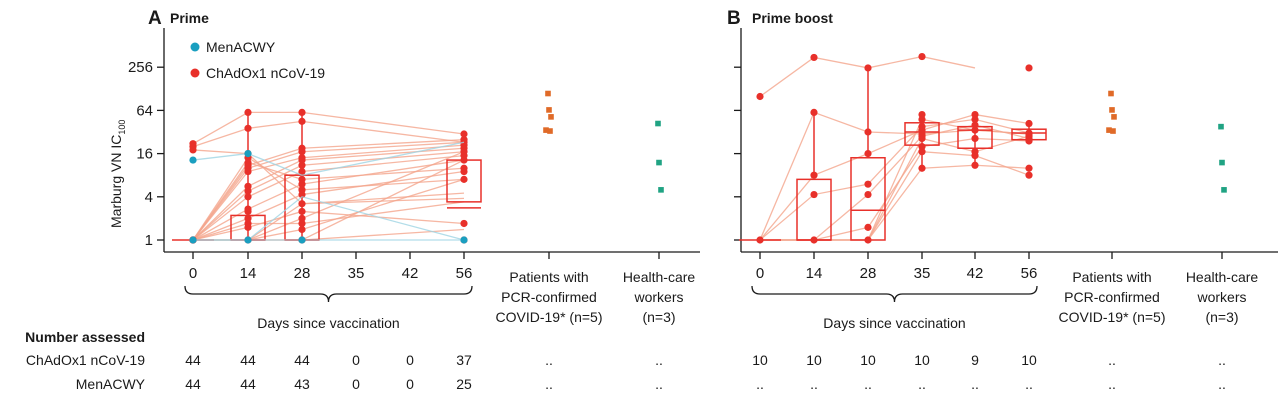 Image resolution: width=1280 pixels, height=415 pixels. I want to click on panel-b-x-category-label: 0, so click(760, 273).